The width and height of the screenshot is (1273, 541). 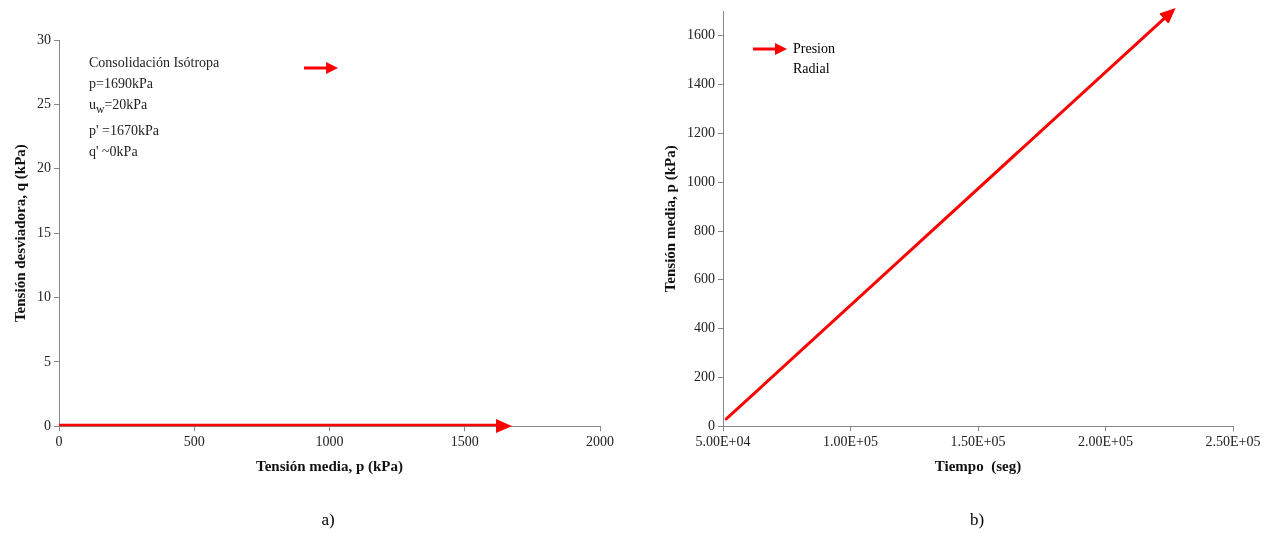 I want to click on x-tick-label: 2.00E+05, so click(x=1105, y=442).